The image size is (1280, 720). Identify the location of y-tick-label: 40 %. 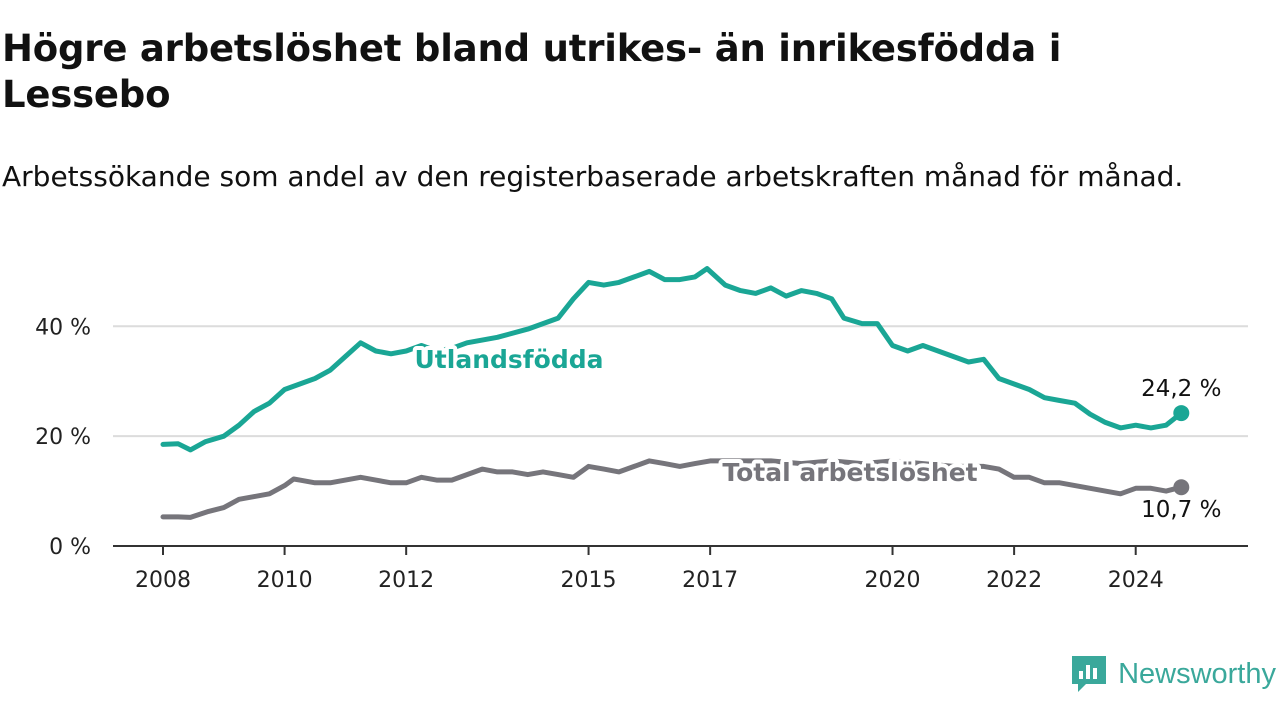
(63, 327).